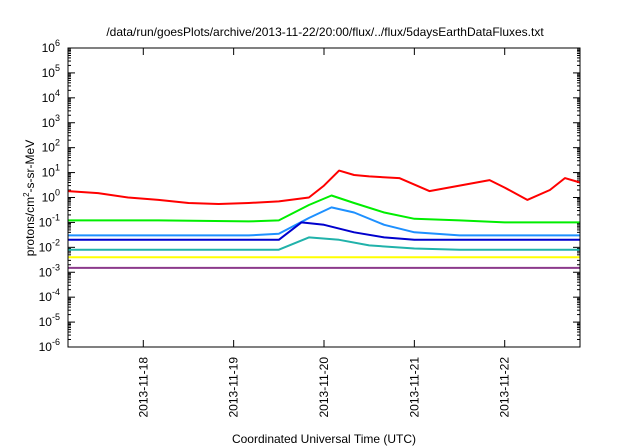 The image size is (640, 448). I want to click on y-tick-label: 10⁰, so click(51, 196).